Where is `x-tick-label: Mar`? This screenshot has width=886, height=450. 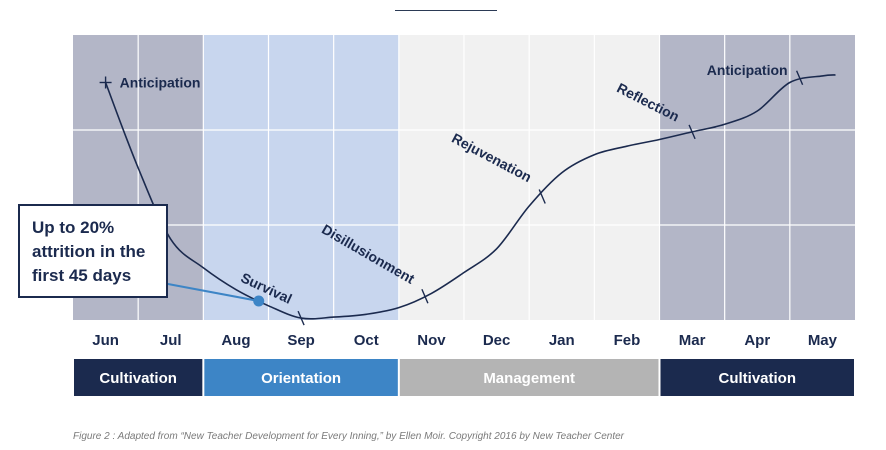 x-tick-label: Mar is located at coordinates (692, 340).